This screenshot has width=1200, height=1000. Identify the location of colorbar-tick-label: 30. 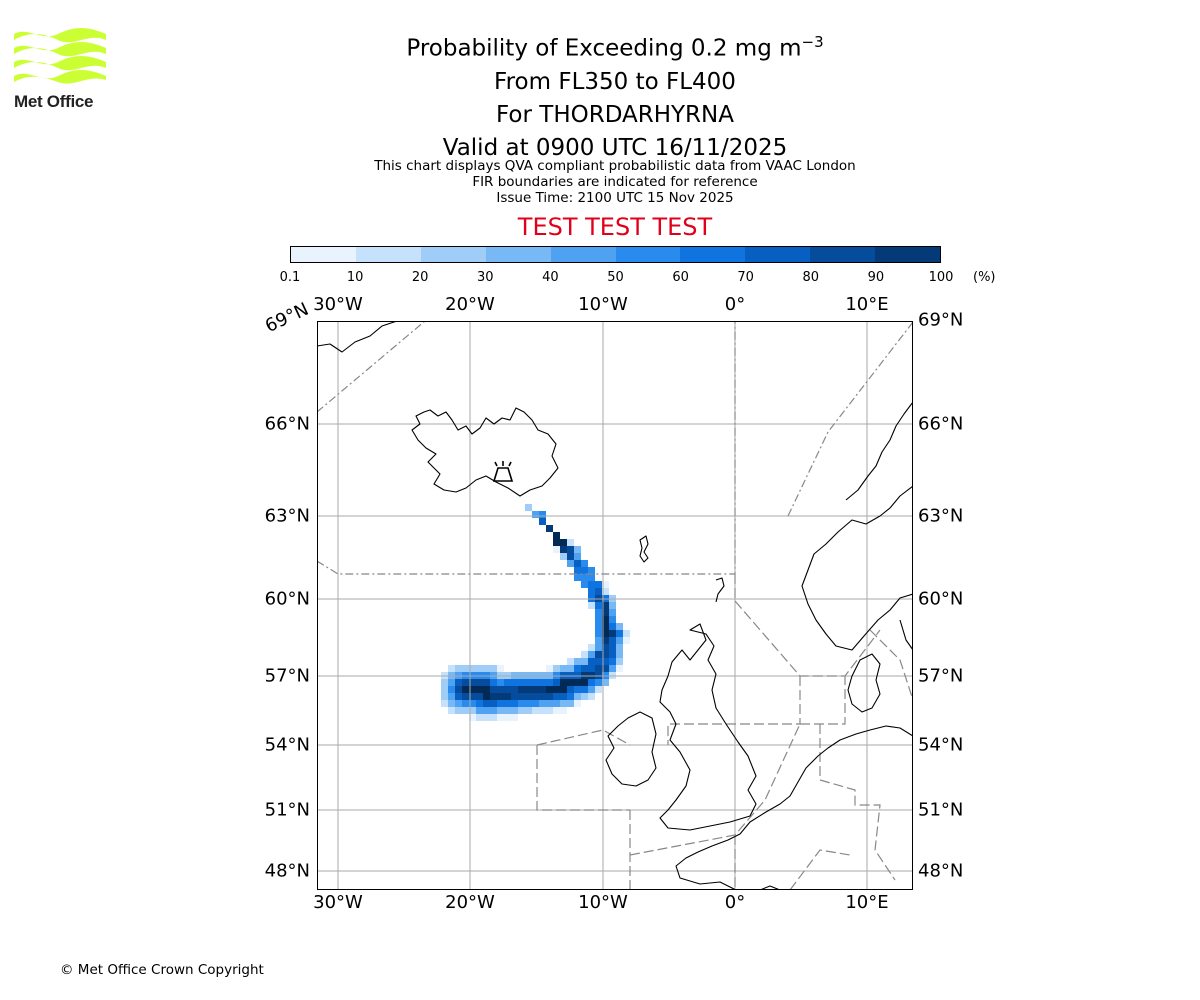
(485, 277).